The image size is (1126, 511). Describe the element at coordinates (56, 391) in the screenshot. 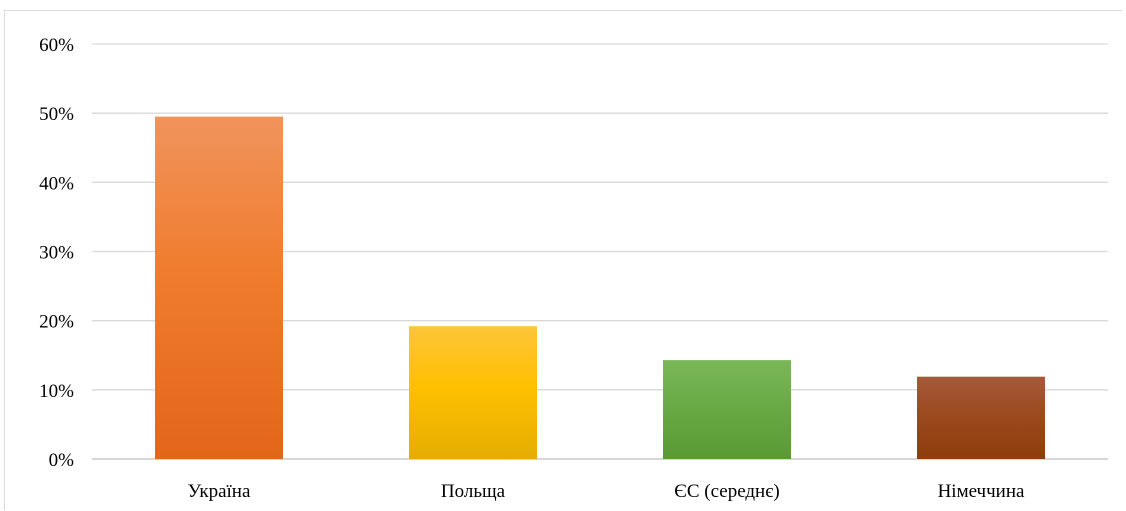

I see `y-tick-label: 10%` at that location.